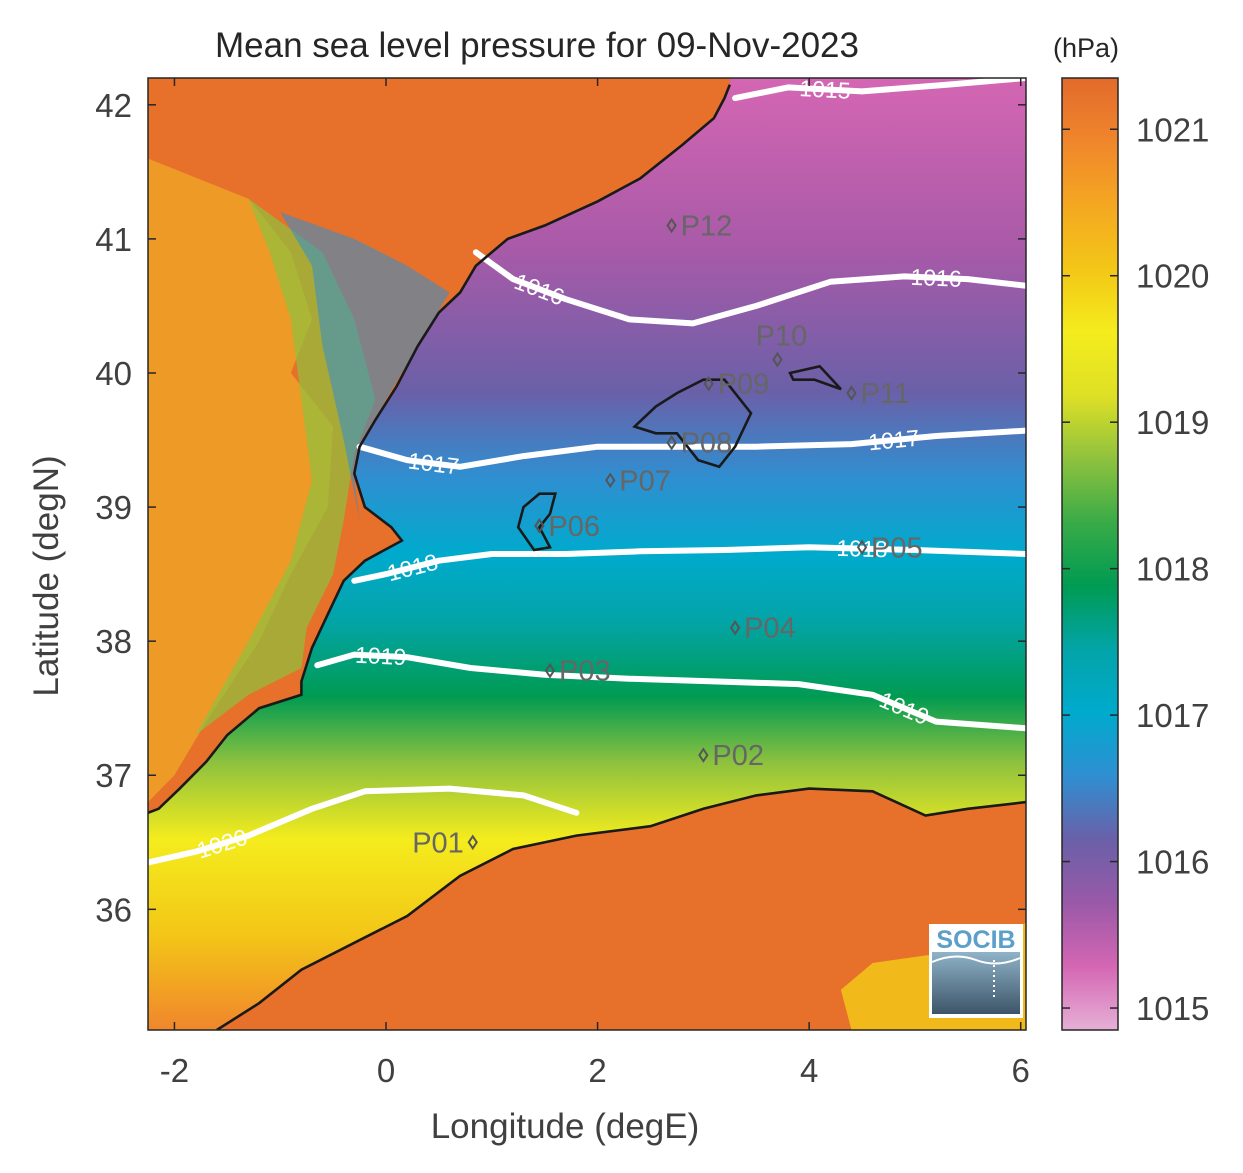 The image size is (1243, 1173). I want to click on station-P04-label: P04, so click(770, 629).